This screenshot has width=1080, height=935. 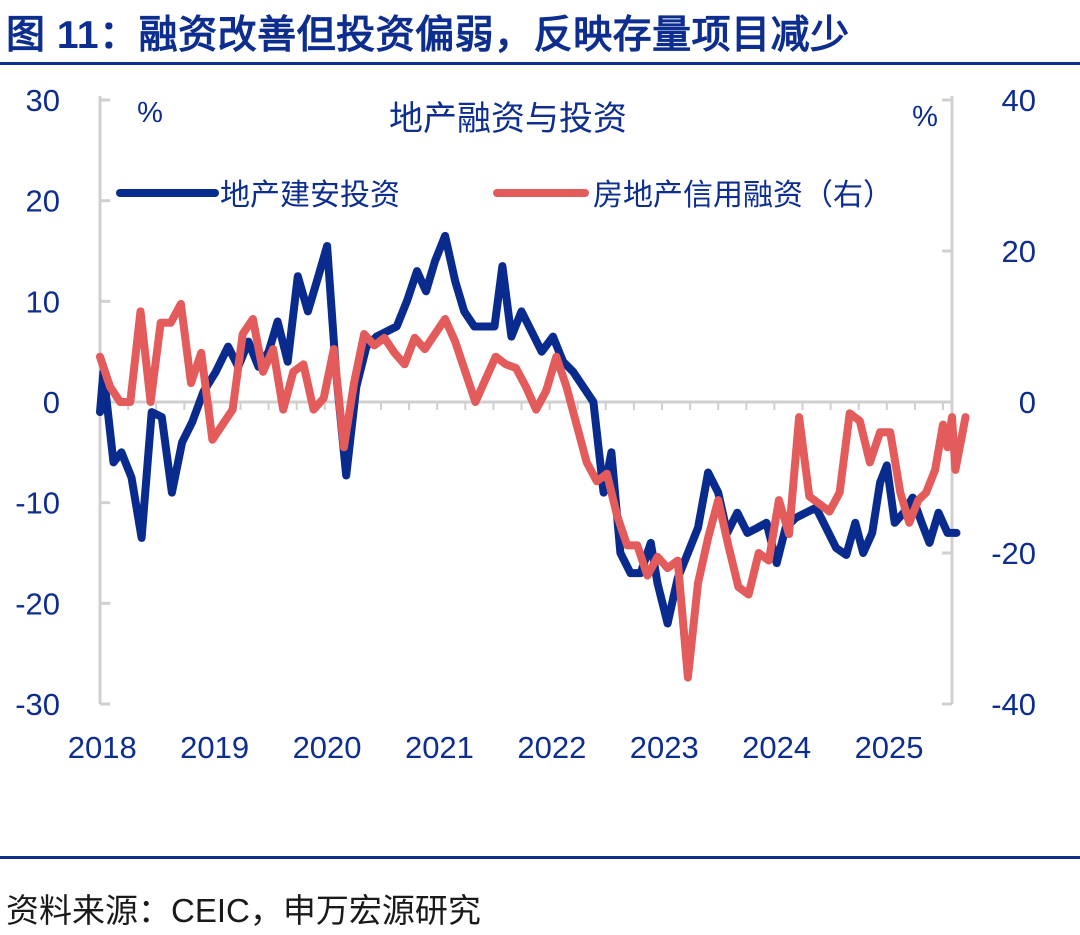 I want to click on x-tick-label: 2021, so click(x=439, y=747).